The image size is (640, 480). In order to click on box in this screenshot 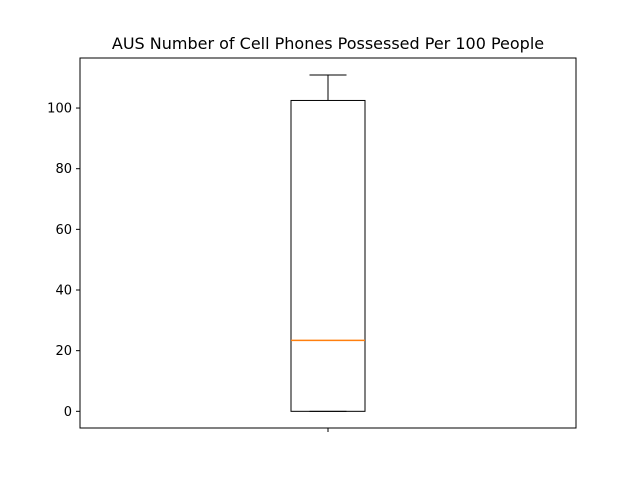, I will do `click(328, 255)`.